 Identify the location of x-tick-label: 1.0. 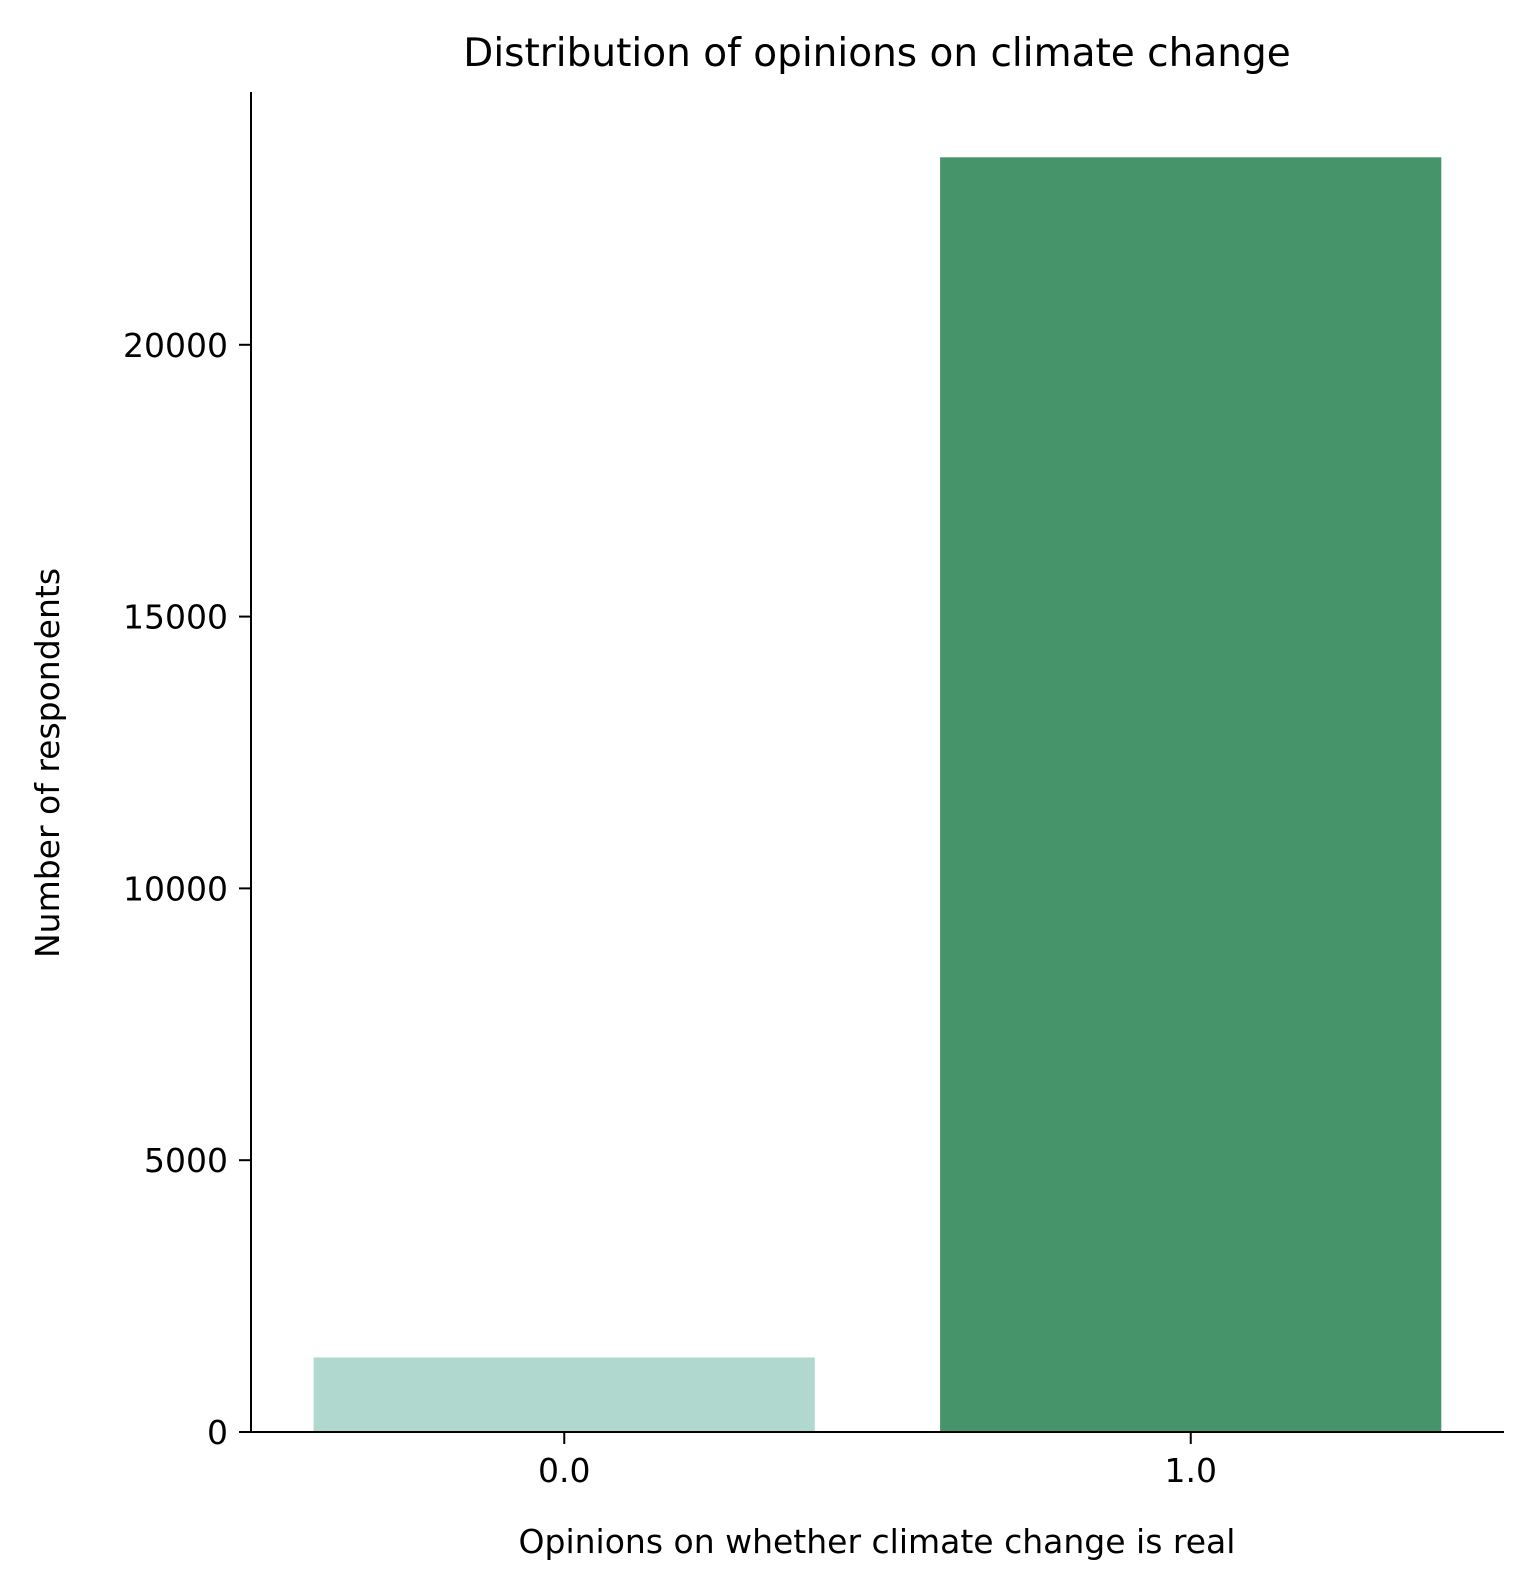
(1191, 1470).